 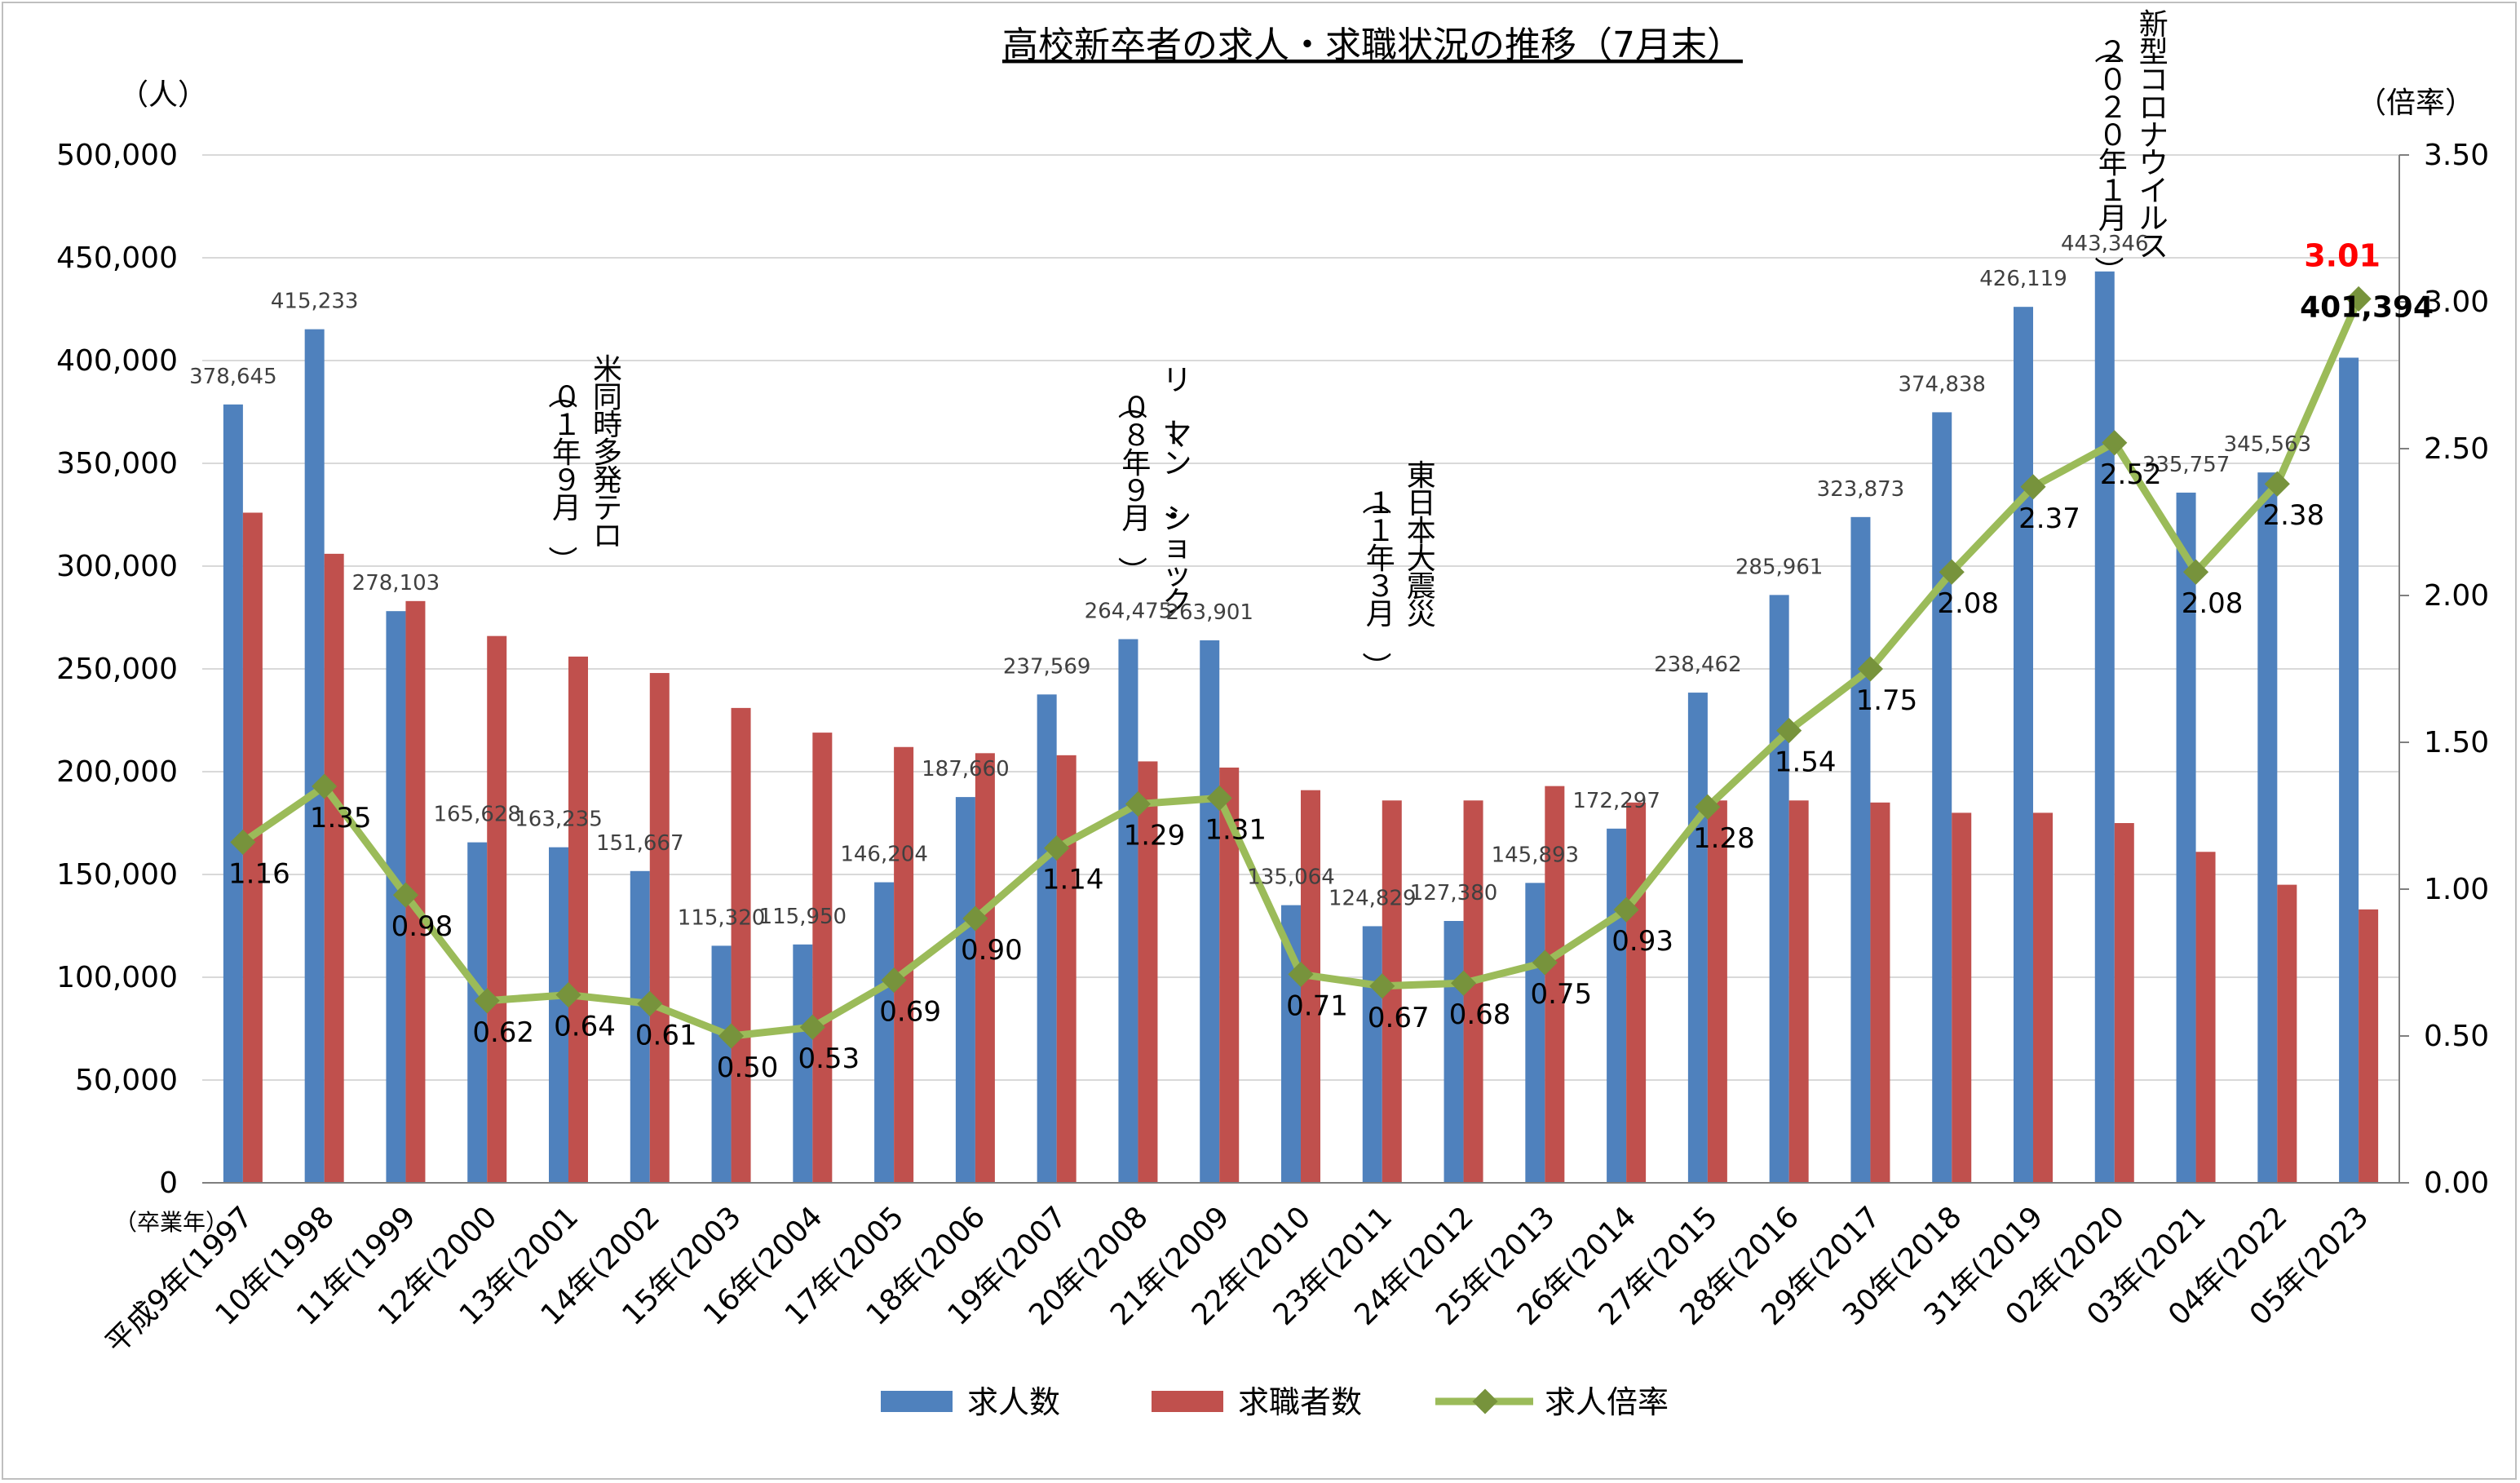 What do you see at coordinates (640, 843) in the screenshot?
I see `bar-value-label: 151,667` at bounding box center [640, 843].